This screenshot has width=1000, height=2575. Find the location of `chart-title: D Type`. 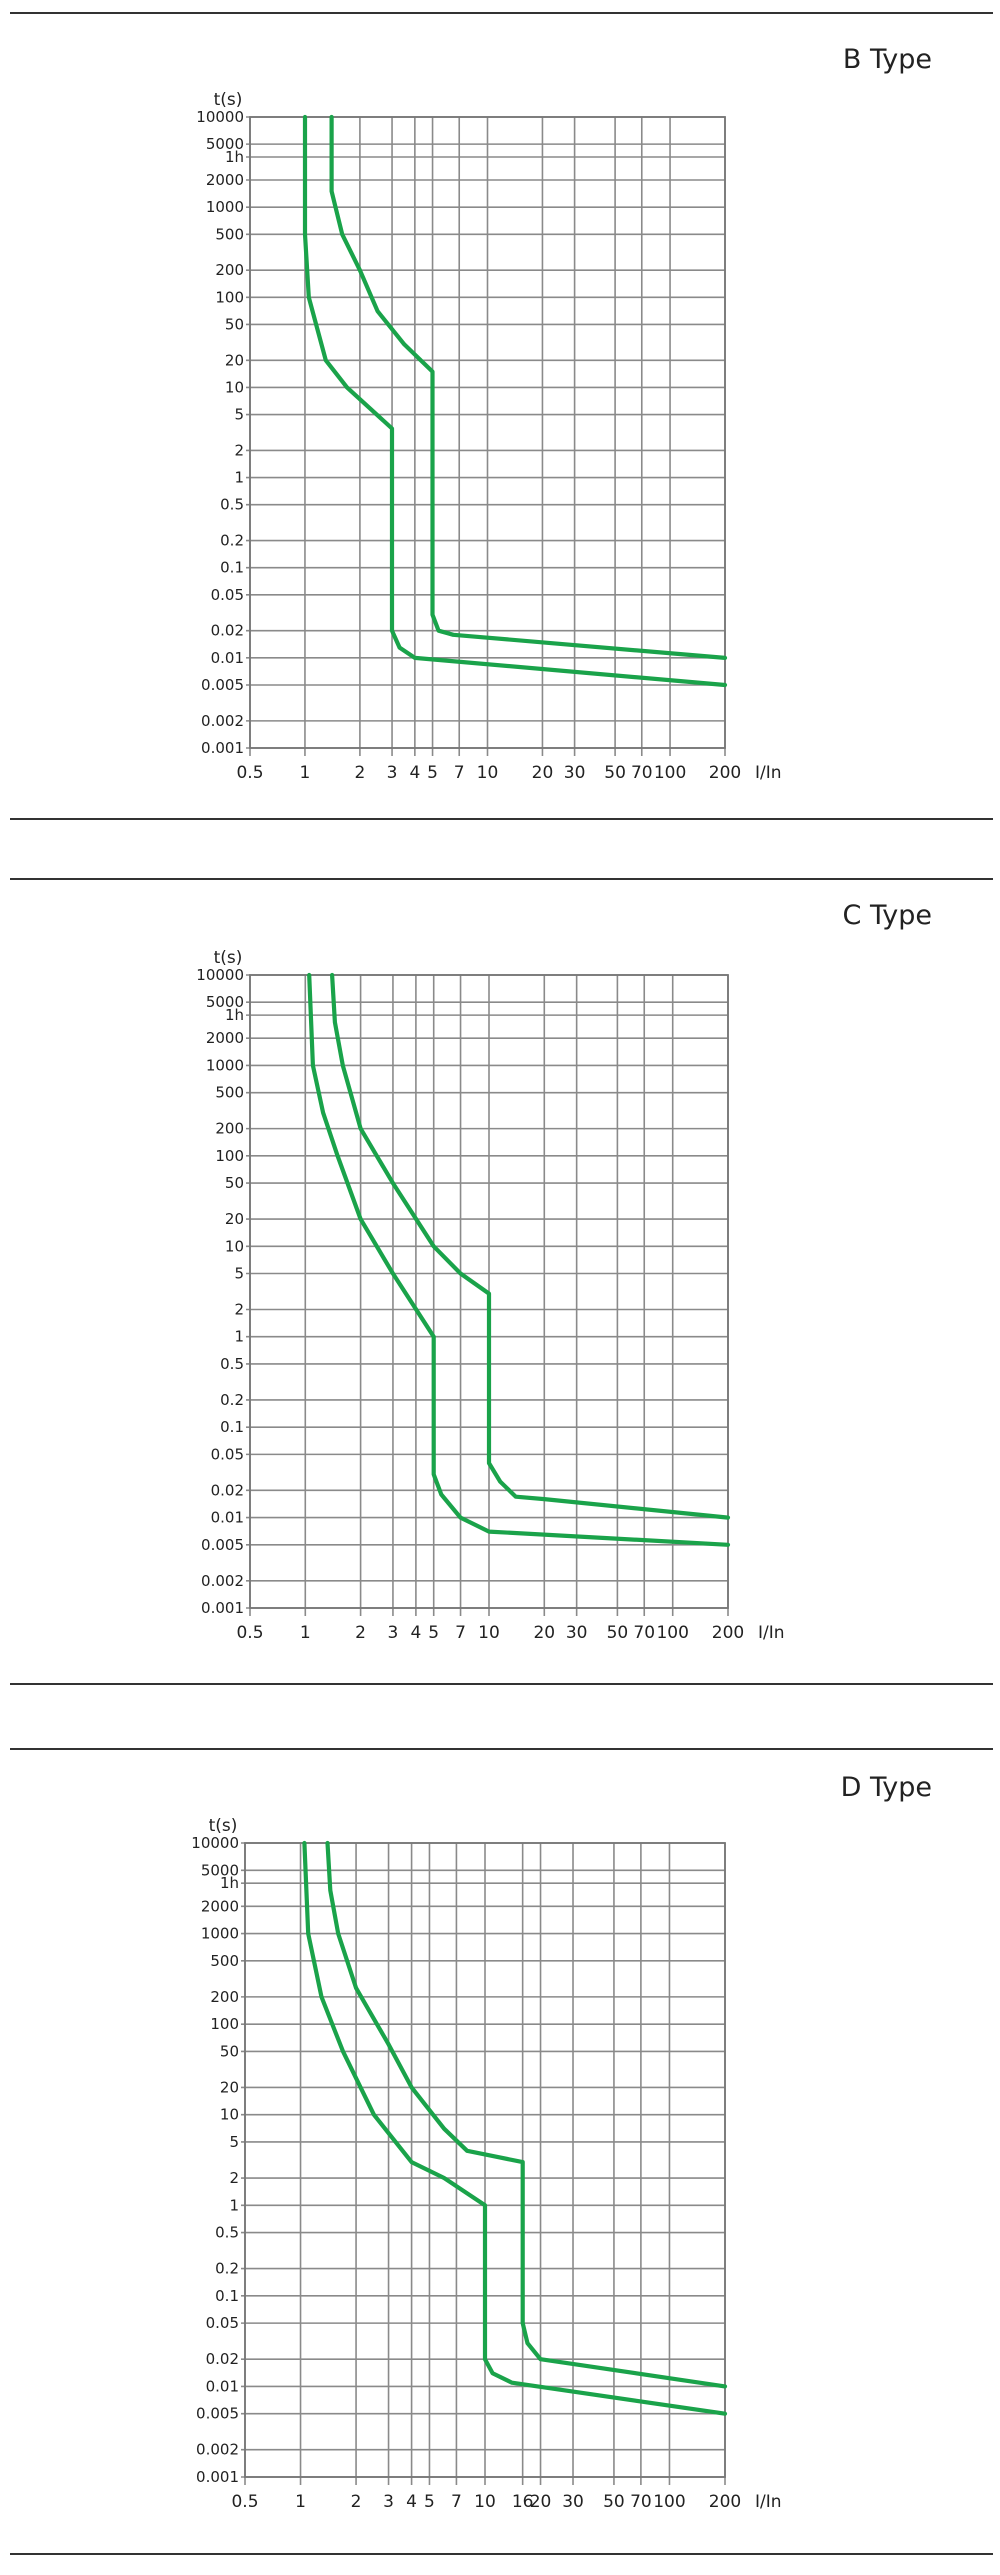

chart-title: D Type is located at coordinates (886, 1787).